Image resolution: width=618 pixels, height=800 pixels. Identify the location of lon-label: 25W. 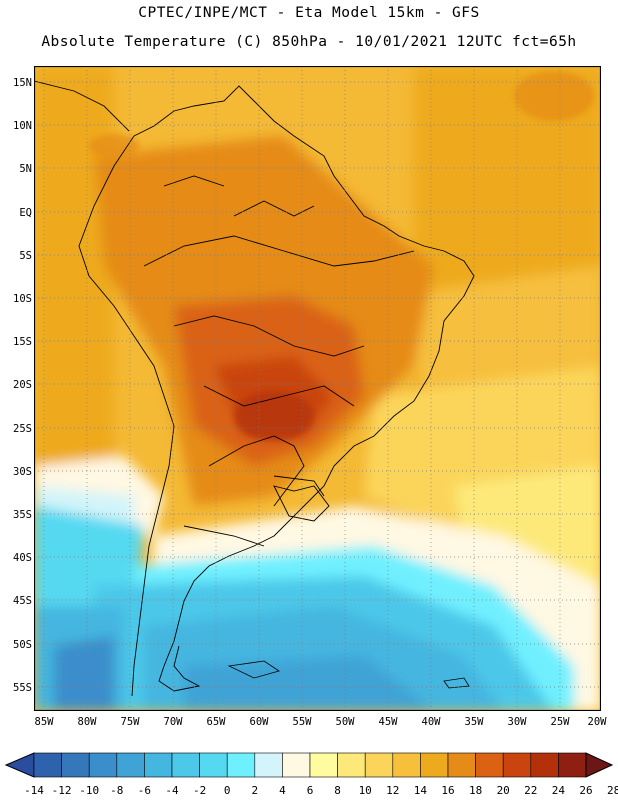
(561, 722).